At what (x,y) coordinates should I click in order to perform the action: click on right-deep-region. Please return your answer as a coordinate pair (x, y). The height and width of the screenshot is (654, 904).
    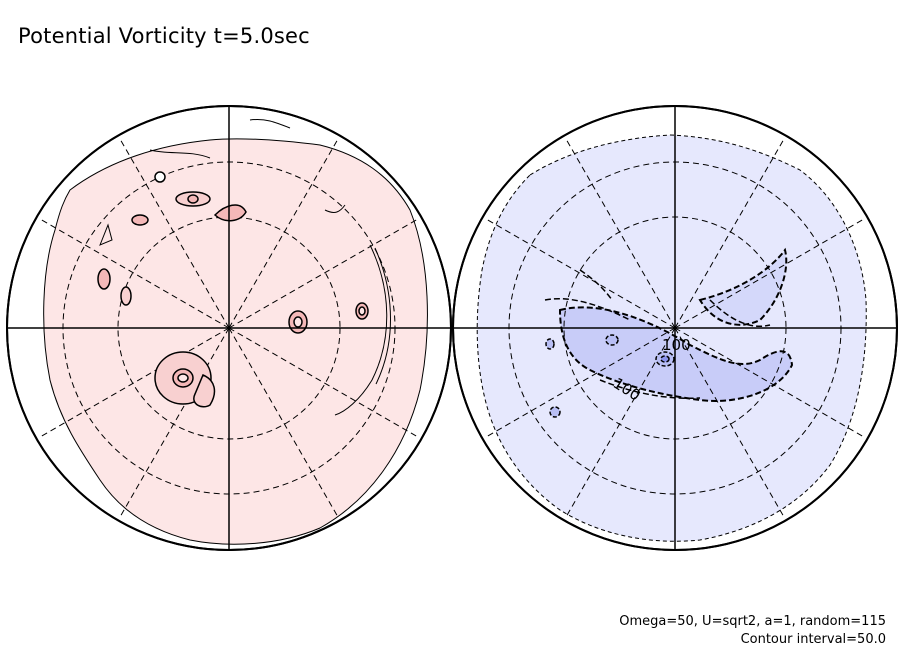
    Looking at the image, I should click on (676, 354).